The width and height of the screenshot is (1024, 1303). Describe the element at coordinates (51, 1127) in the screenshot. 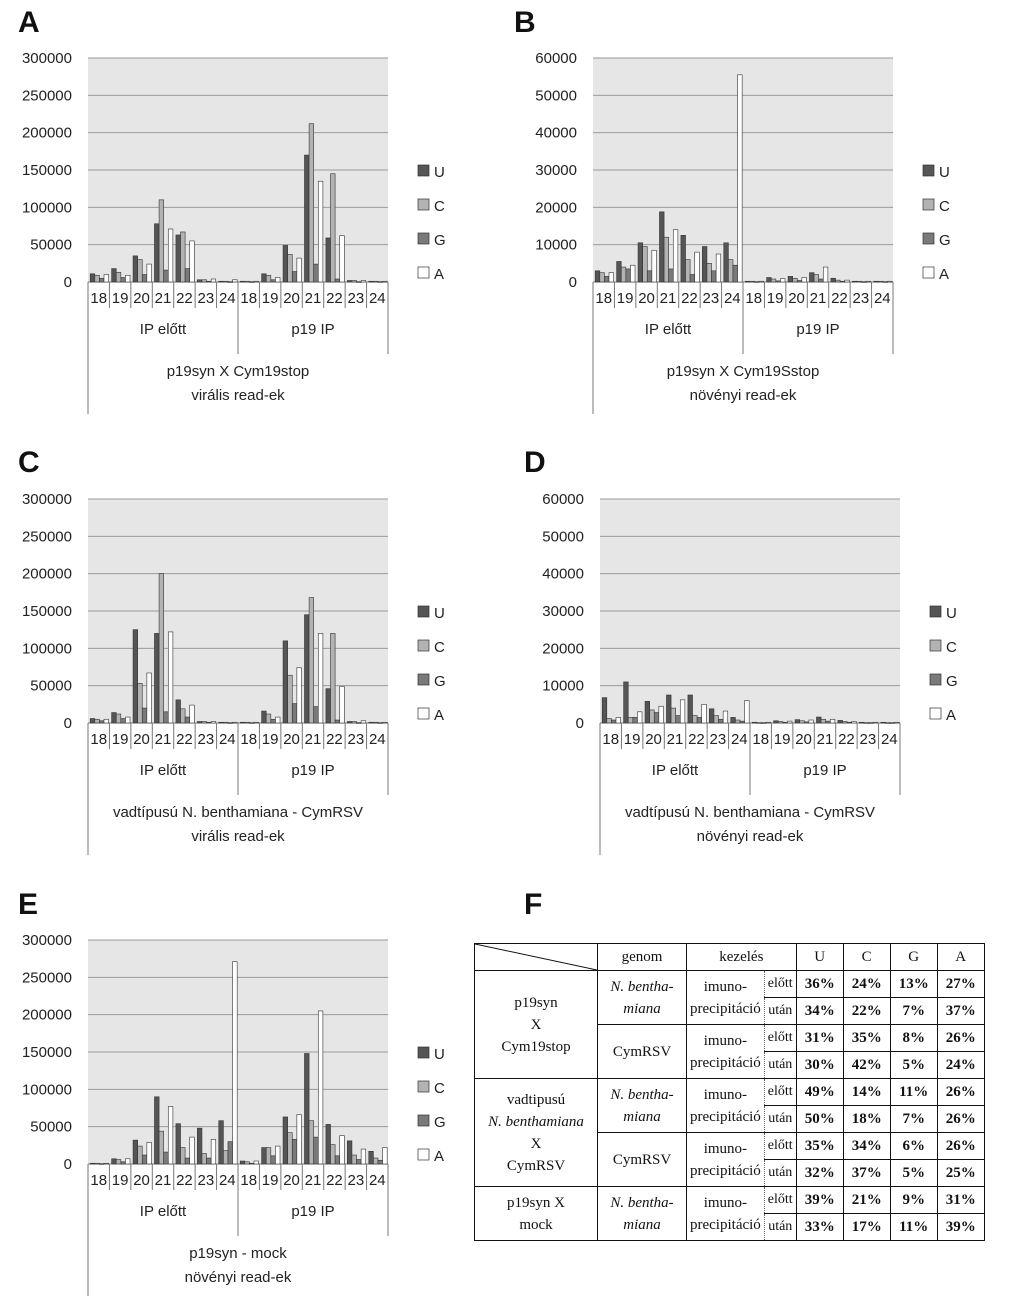

I see `y-tick-label: 50000` at that location.